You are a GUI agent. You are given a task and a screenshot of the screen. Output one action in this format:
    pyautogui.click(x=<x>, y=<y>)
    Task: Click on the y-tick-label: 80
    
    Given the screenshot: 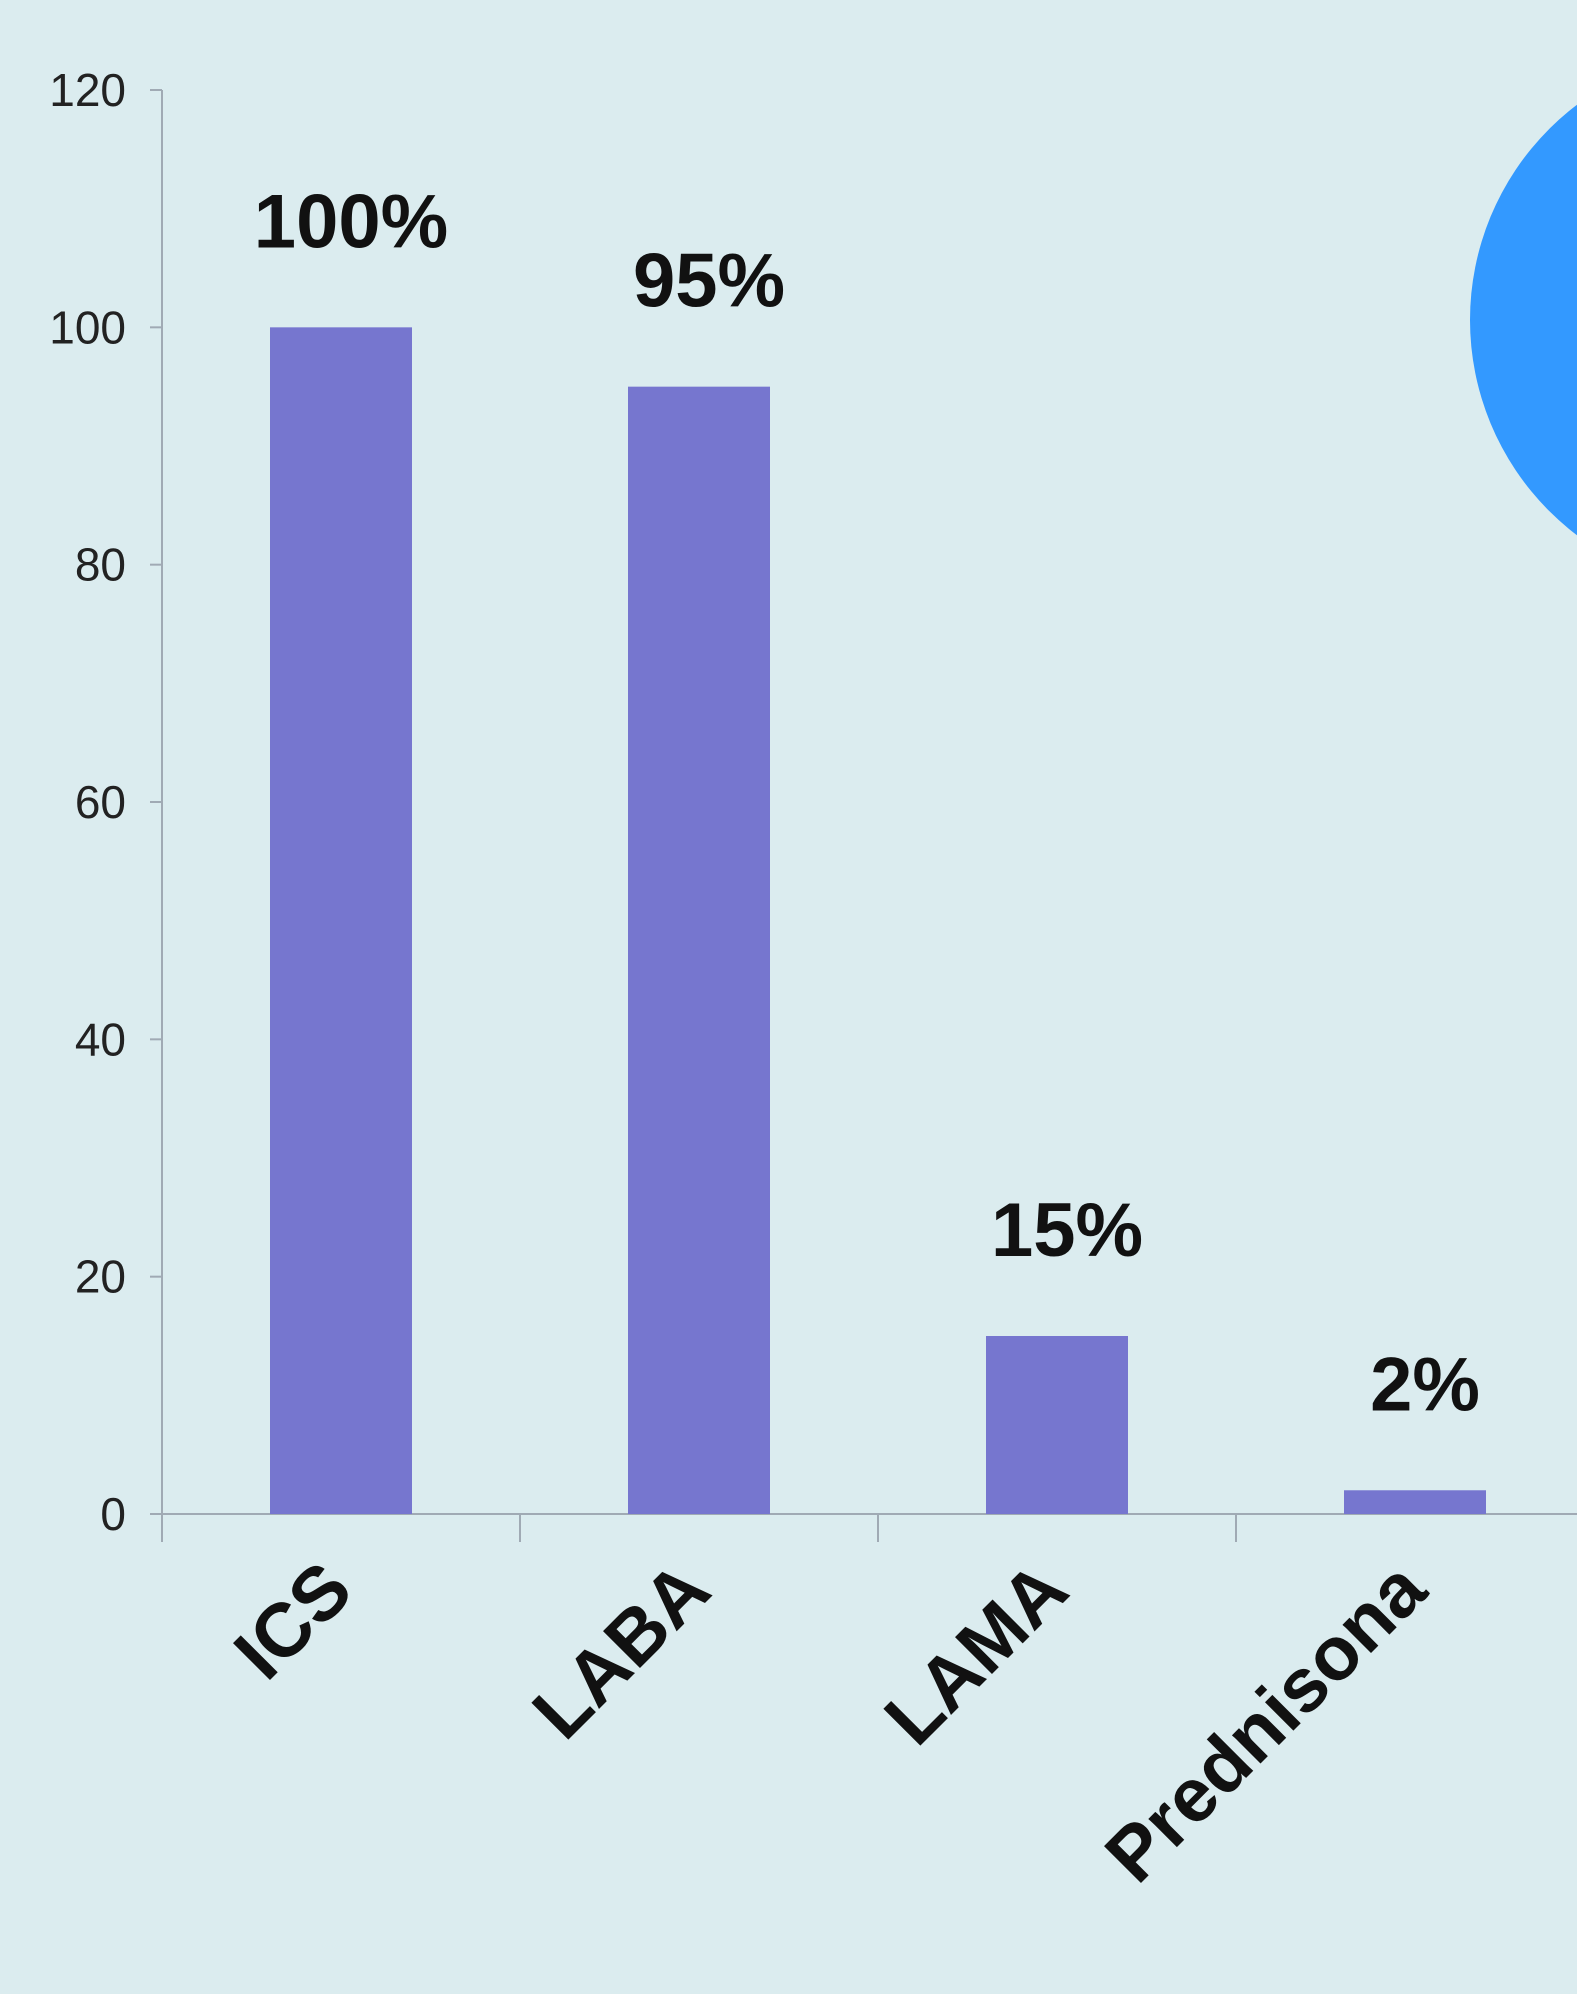 What is the action you would take?
    pyautogui.click(x=100, y=565)
    